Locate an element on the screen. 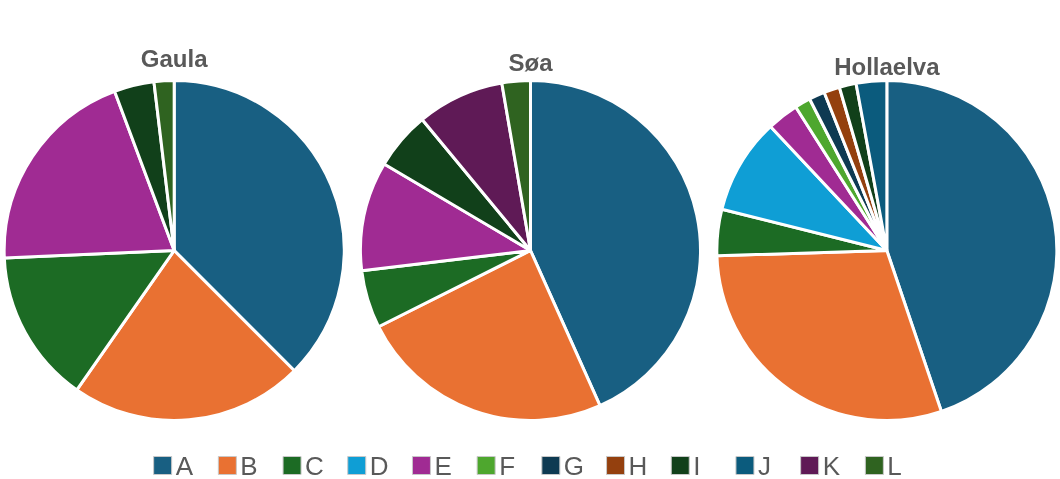 The image size is (1060, 479). slice-label: Søa is located at coordinates (531, 62).